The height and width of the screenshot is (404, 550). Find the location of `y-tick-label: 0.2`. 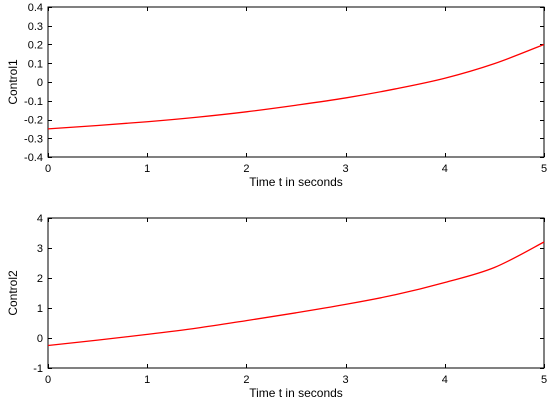

y-tick-label: 0.2 is located at coordinates (35, 46).